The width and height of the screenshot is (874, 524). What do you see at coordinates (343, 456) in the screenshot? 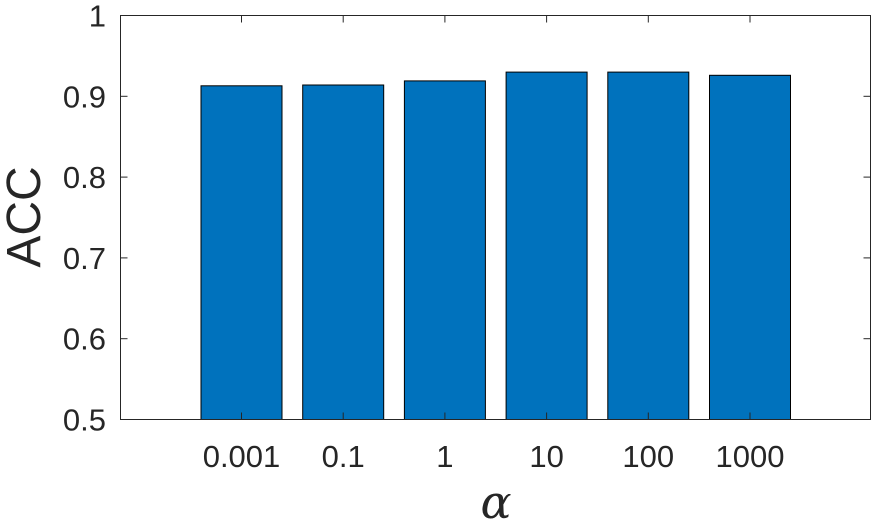
I see `x-tick-label-0.1: 0.1` at bounding box center [343, 456].